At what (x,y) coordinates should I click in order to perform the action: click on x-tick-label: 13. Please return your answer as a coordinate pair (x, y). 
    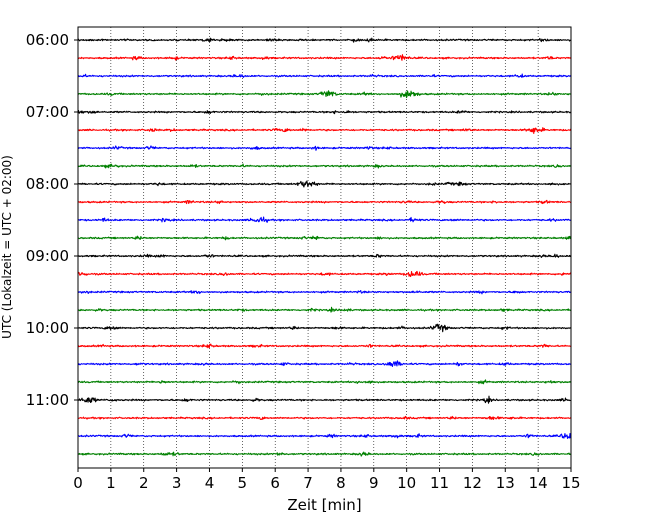
    Looking at the image, I should click on (505, 483).